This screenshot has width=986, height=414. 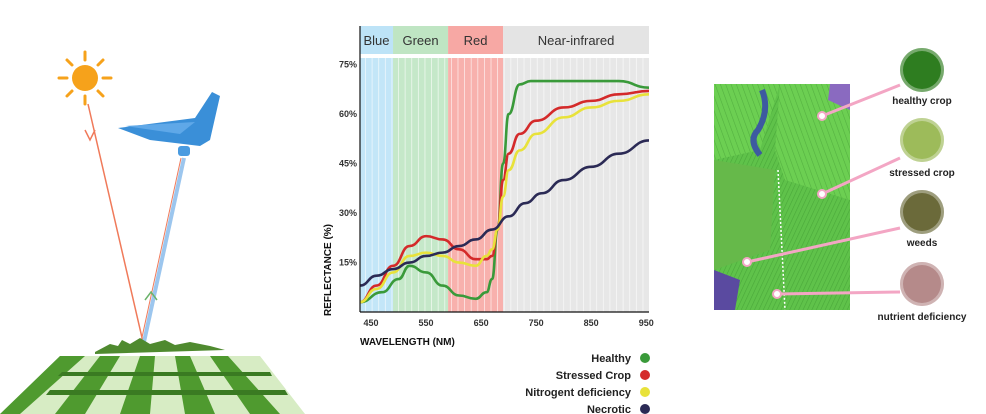 I want to click on x-tick-label: 850, so click(x=591, y=323).